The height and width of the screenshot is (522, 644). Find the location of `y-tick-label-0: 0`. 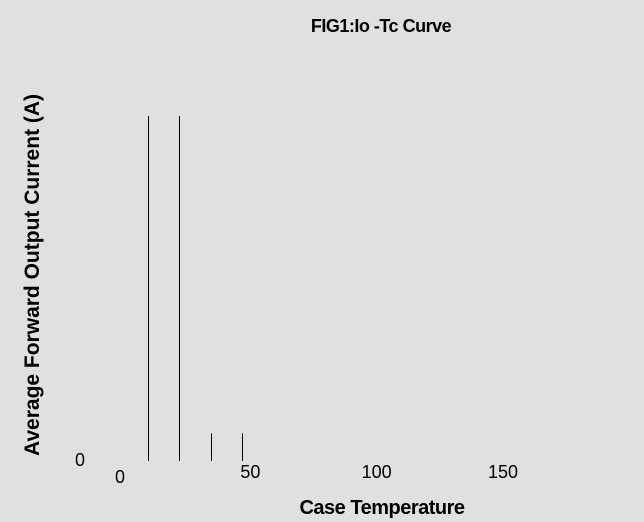

y-tick-label-0: 0 is located at coordinates (80, 460).